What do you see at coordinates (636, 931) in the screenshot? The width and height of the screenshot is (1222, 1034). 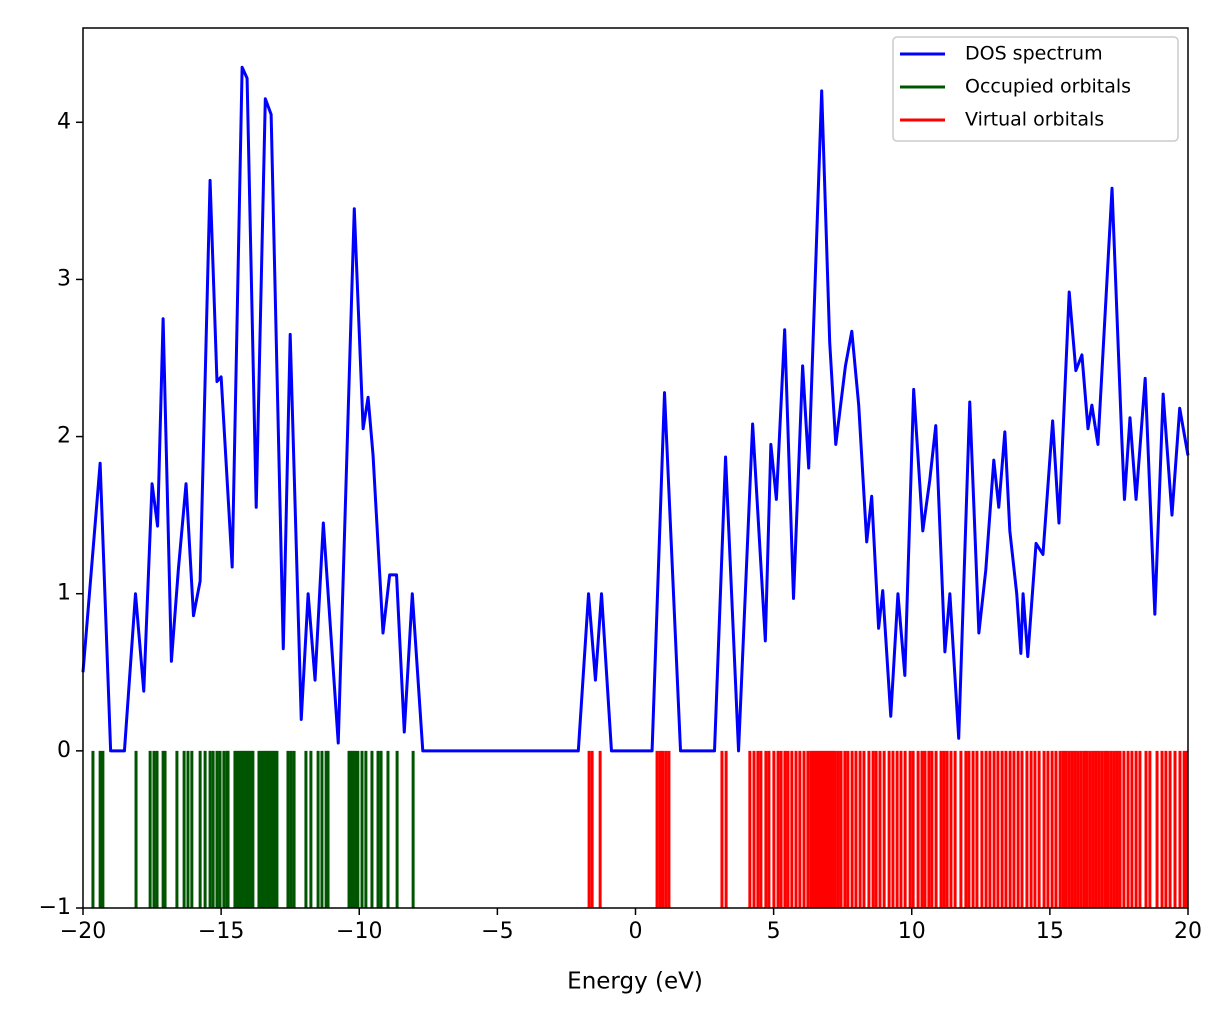 I see `x-tick-label: 0` at bounding box center [636, 931].